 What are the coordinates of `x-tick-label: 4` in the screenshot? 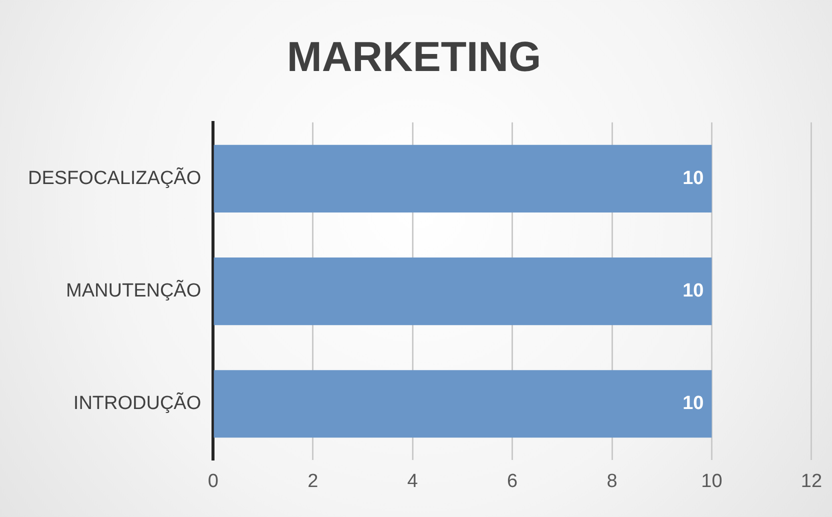 It's located at (412, 481).